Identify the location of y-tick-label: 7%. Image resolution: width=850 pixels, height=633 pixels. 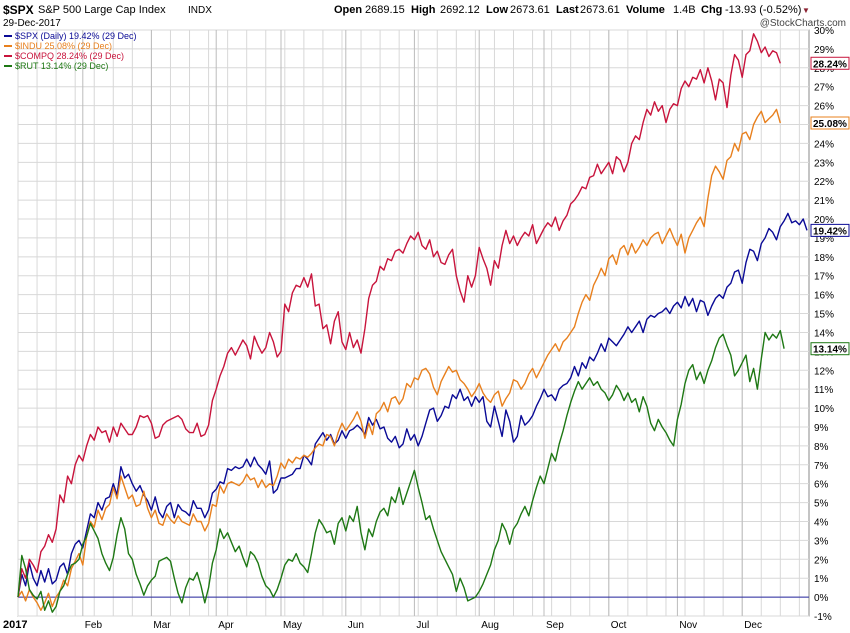
(821, 466).